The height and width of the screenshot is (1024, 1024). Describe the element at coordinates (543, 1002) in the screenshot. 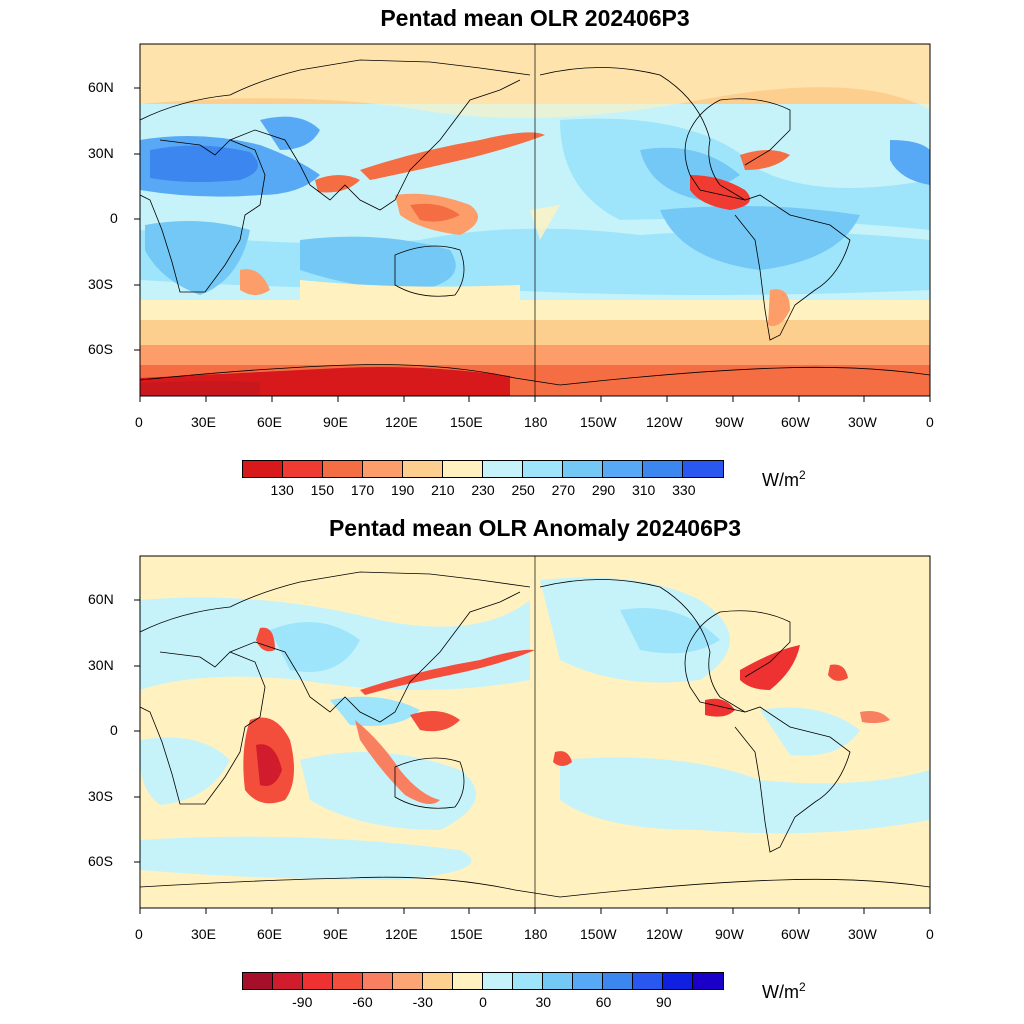

I see `colorbar-label: 30` at that location.